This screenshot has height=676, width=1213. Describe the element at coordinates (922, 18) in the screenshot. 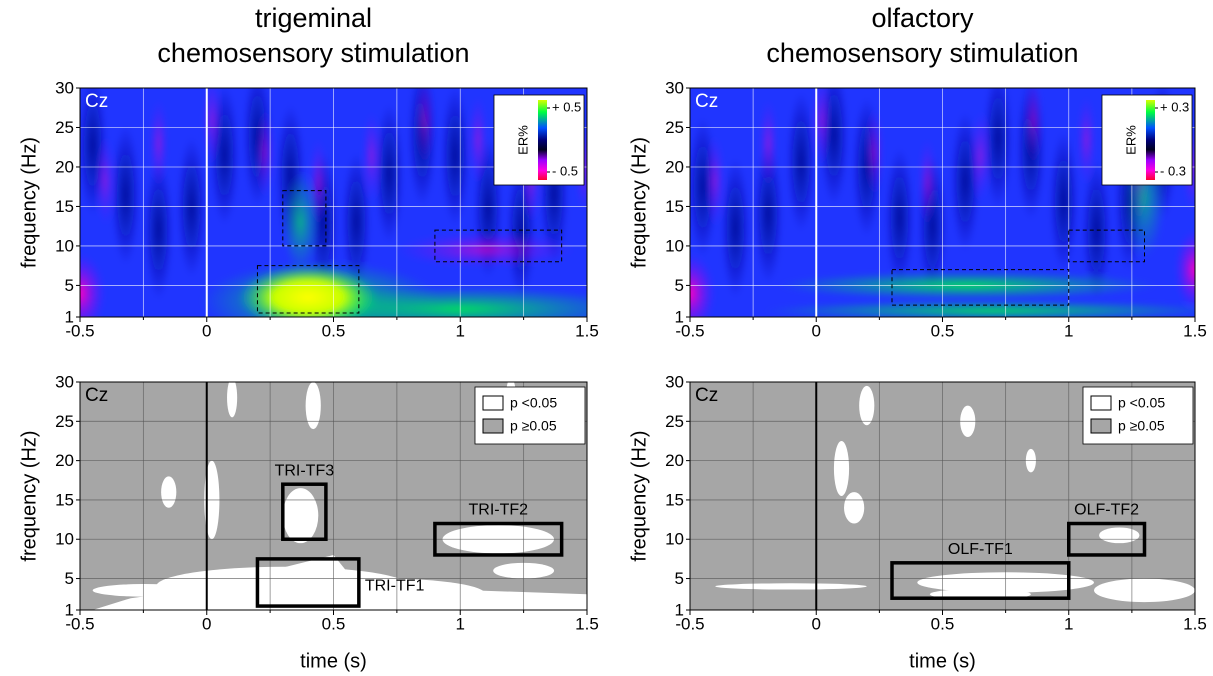

I see `chart-title: olfactory` at that location.